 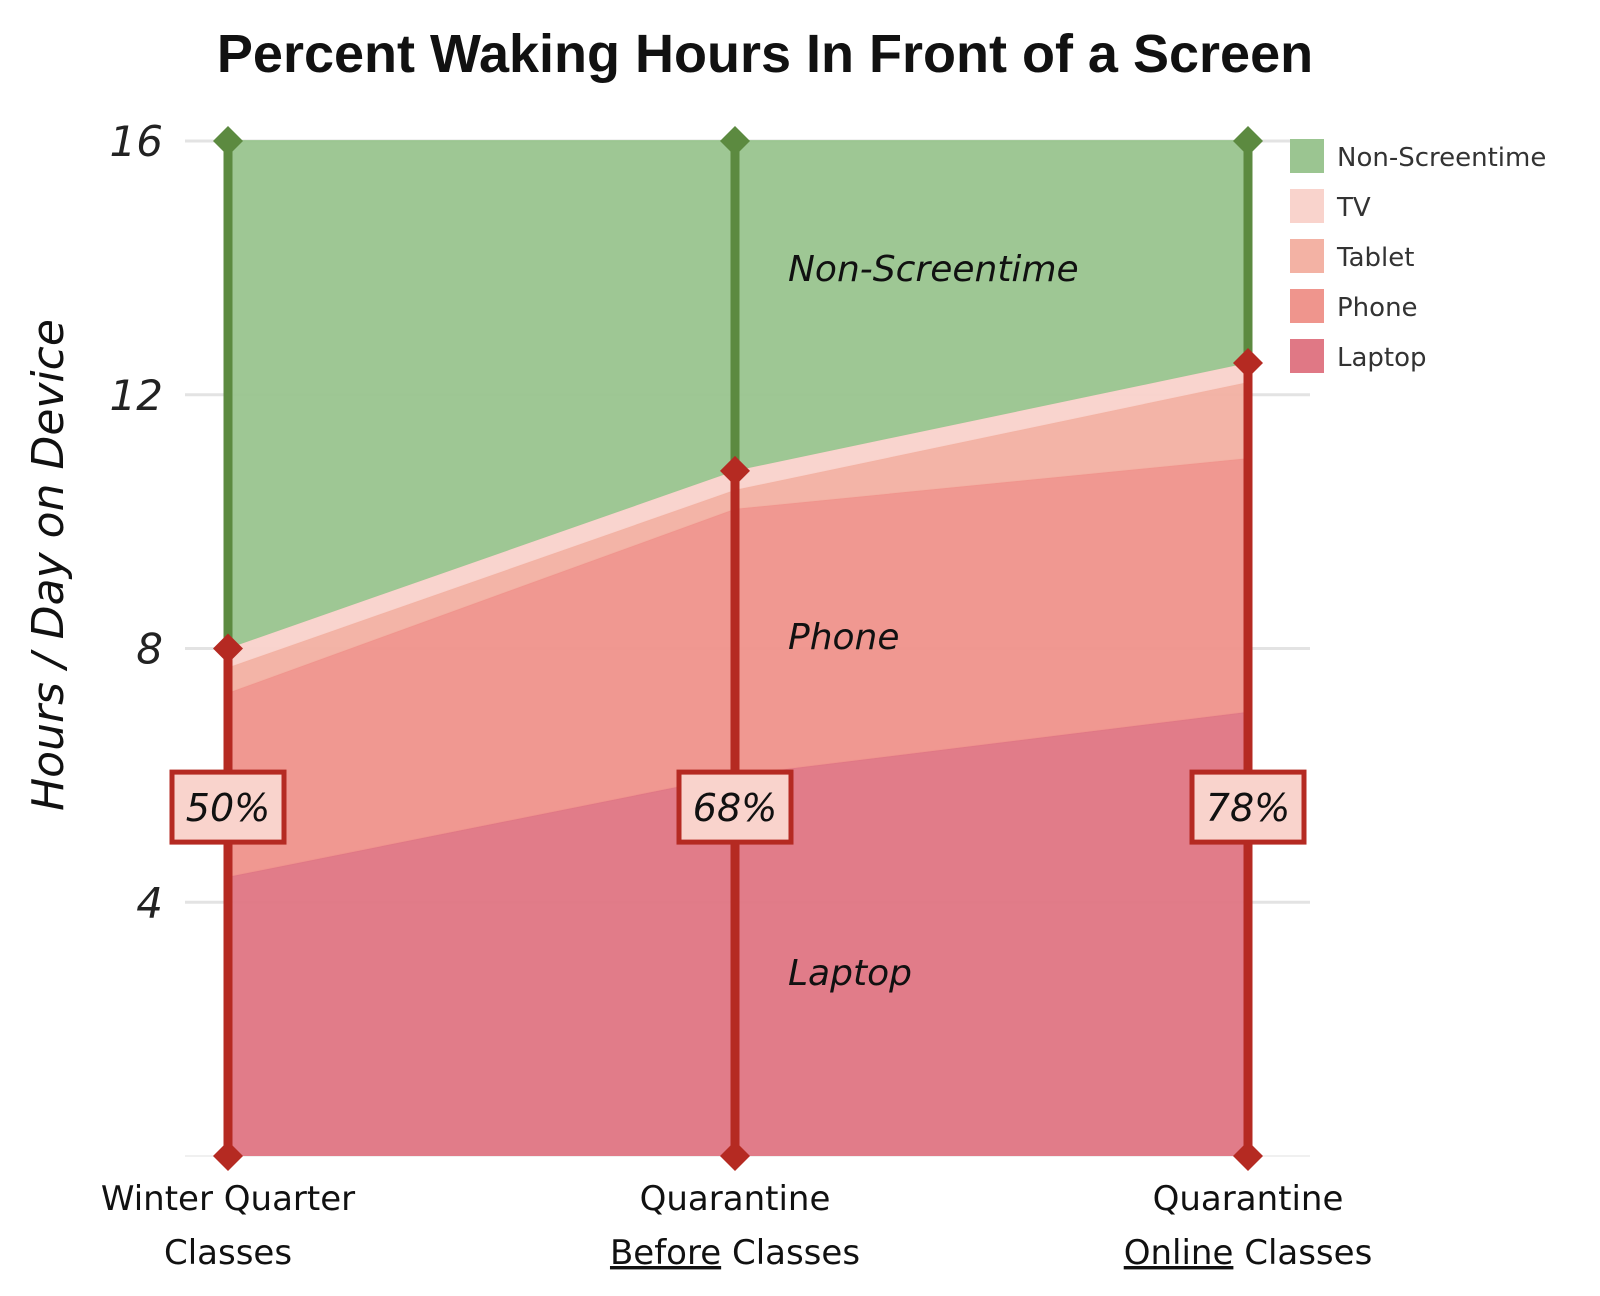 What do you see at coordinates (136, 522) in the screenshot?
I see `y-axis-ticks: 4 8 12 16` at bounding box center [136, 522].